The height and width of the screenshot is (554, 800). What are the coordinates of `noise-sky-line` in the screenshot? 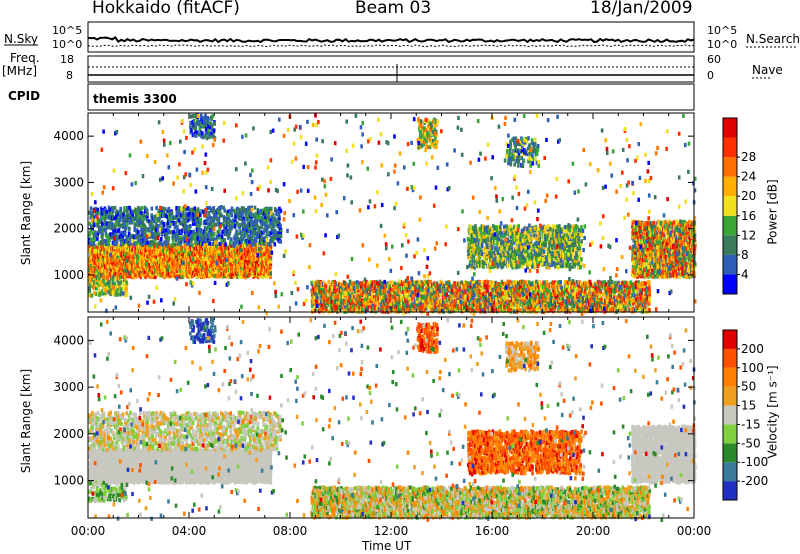 It's located at (391, 40).